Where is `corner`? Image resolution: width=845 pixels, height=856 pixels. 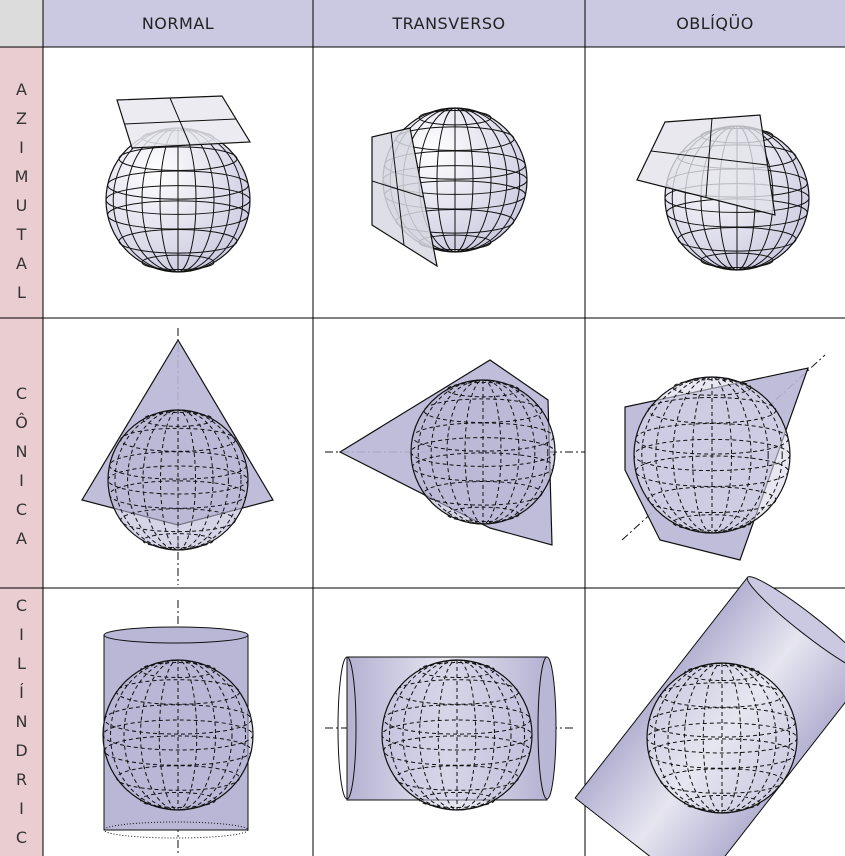
corner is located at coordinates (21, 23).